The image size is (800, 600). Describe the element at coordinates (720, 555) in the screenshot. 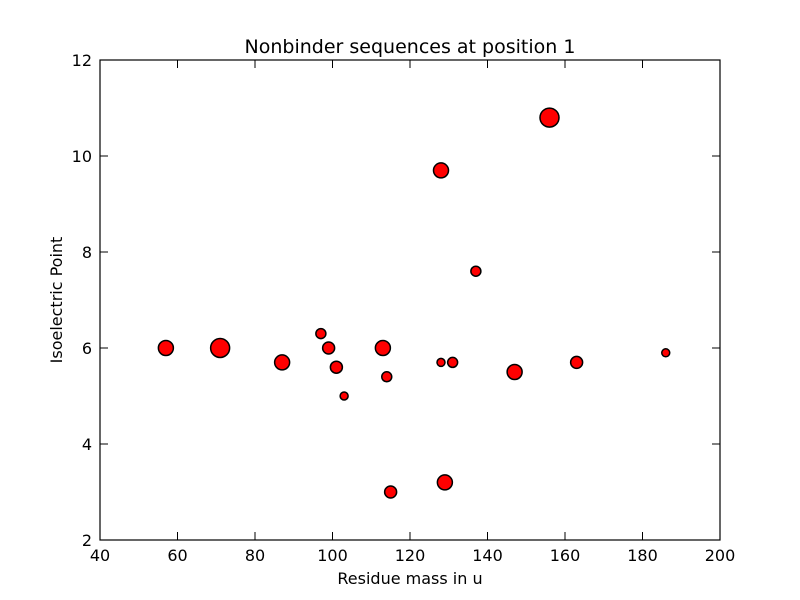

I see `x-tick-label: 200` at that location.